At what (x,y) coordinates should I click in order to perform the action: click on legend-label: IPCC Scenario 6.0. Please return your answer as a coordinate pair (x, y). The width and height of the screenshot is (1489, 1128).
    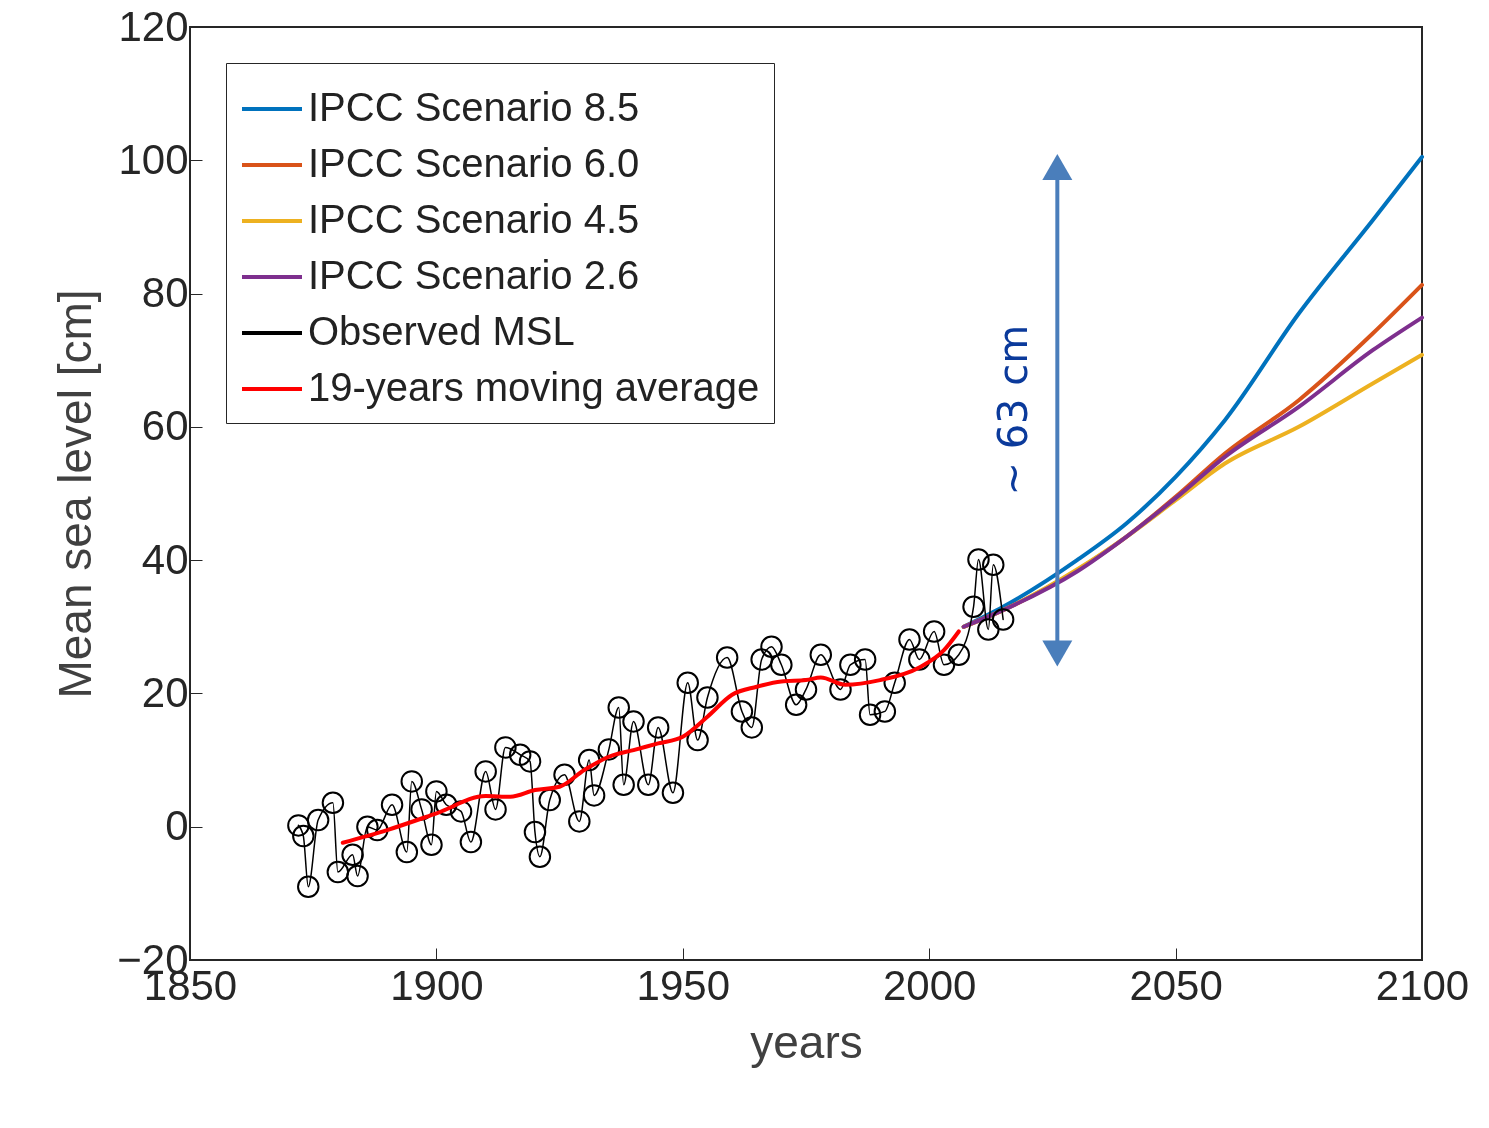
    Looking at the image, I should click on (474, 163).